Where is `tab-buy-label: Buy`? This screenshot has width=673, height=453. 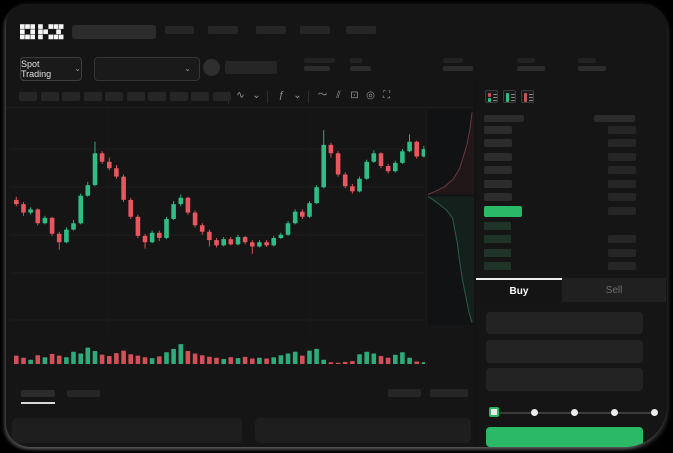
tab-buy-label: Buy is located at coordinates (519, 291).